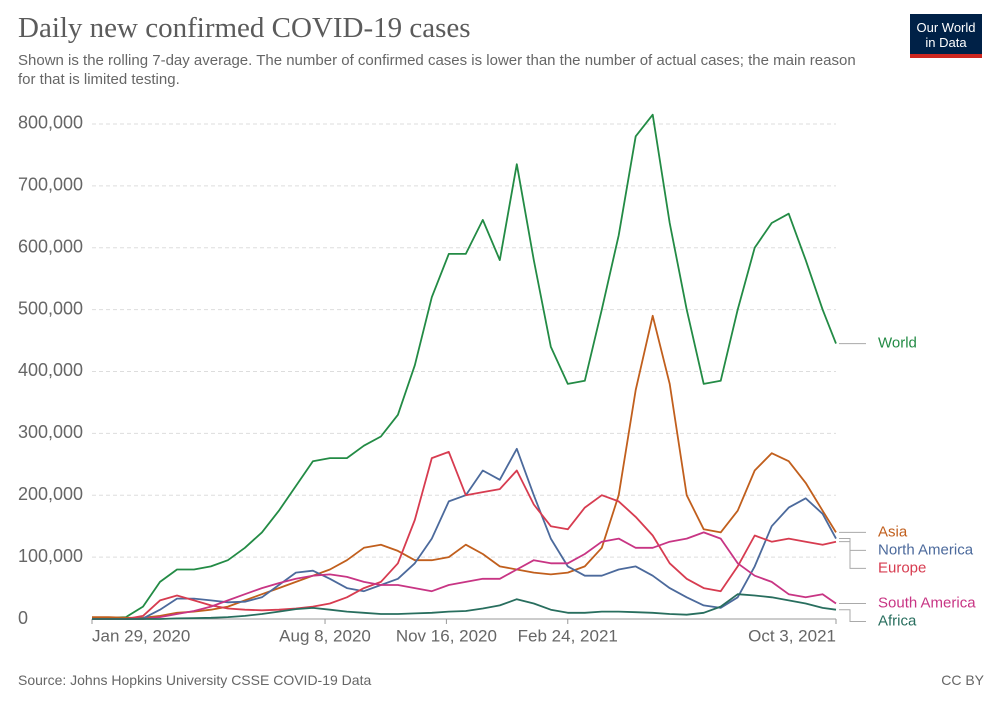 This screenshot has width=1000, height=706. What do you see at coordinates (902, 567) in the screenshot?
I see `legend-label: Europe` at bounding box center [902, 567].